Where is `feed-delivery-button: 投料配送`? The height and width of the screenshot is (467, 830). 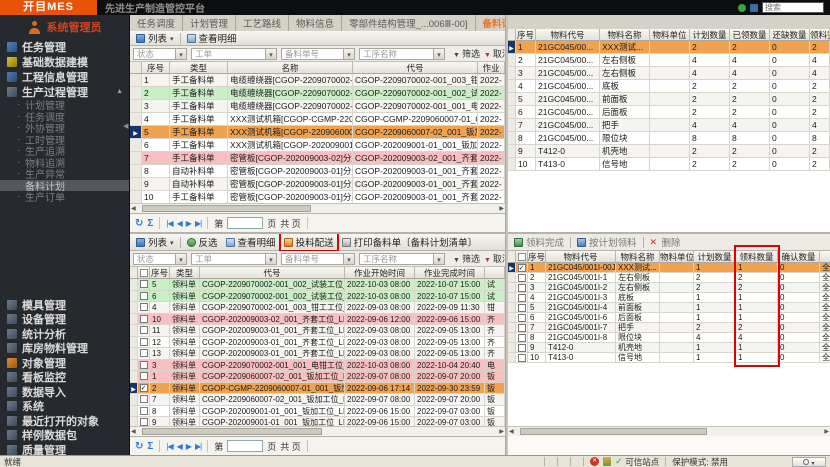
feed-delivery-button: 投料配送 is located at coordinates (308, 243).